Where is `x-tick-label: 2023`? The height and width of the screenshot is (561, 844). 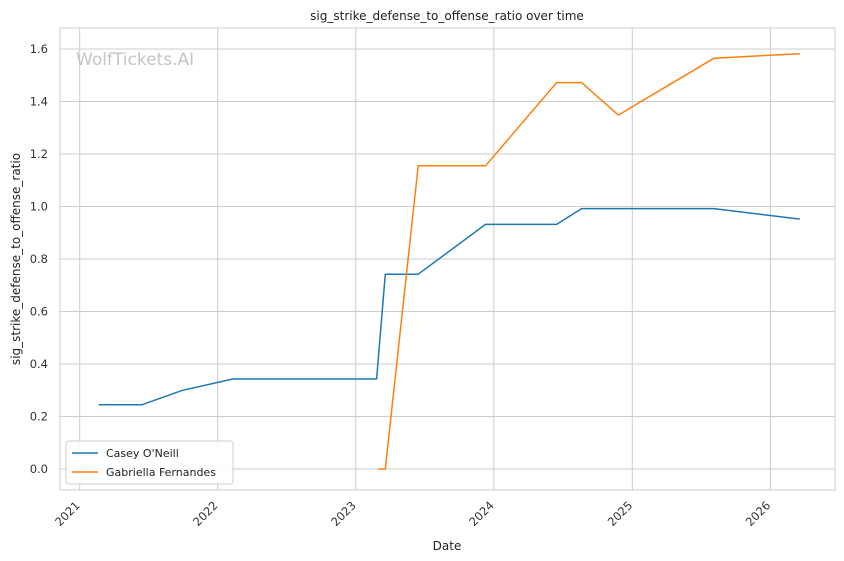 x-tick-label: 2023 is located at coordinates (343, 513).